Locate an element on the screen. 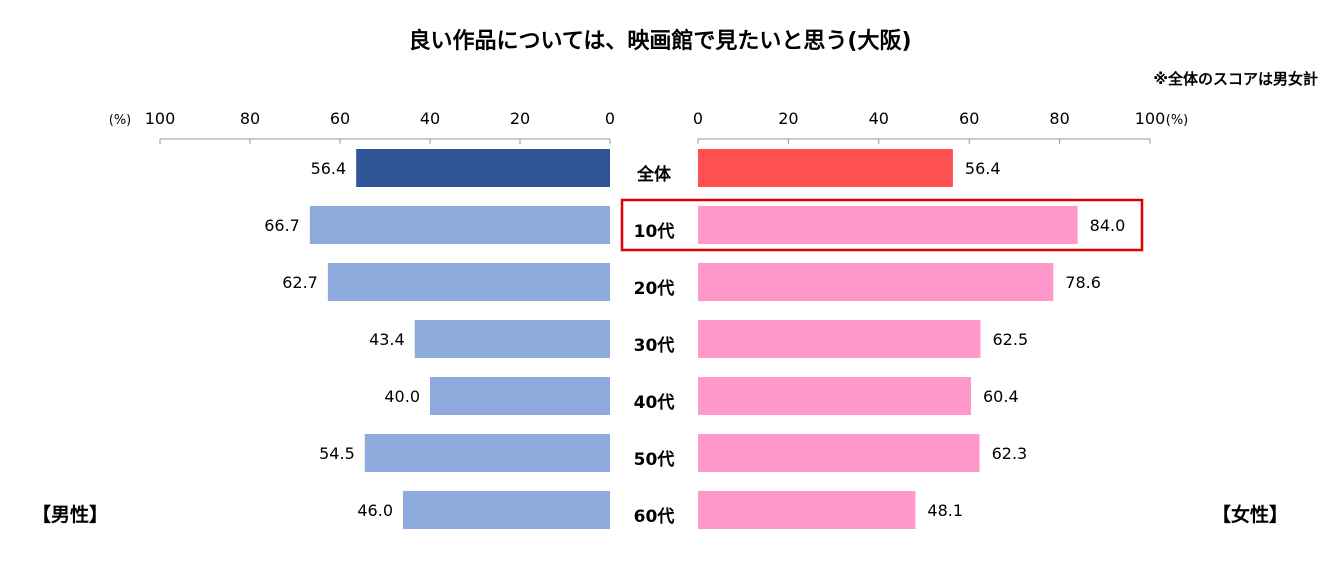  right-axis-unit: (%) is located at coordinates (1177, 120).